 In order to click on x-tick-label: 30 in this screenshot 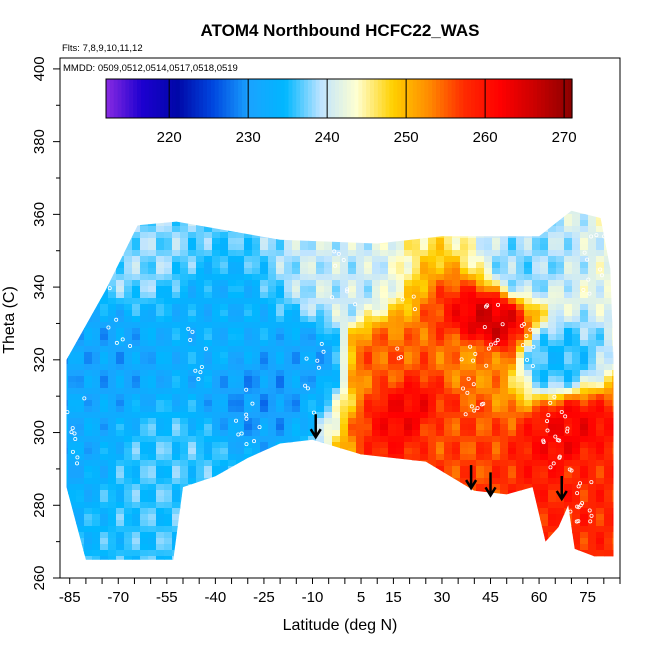, I will do `click(442, 597)`.